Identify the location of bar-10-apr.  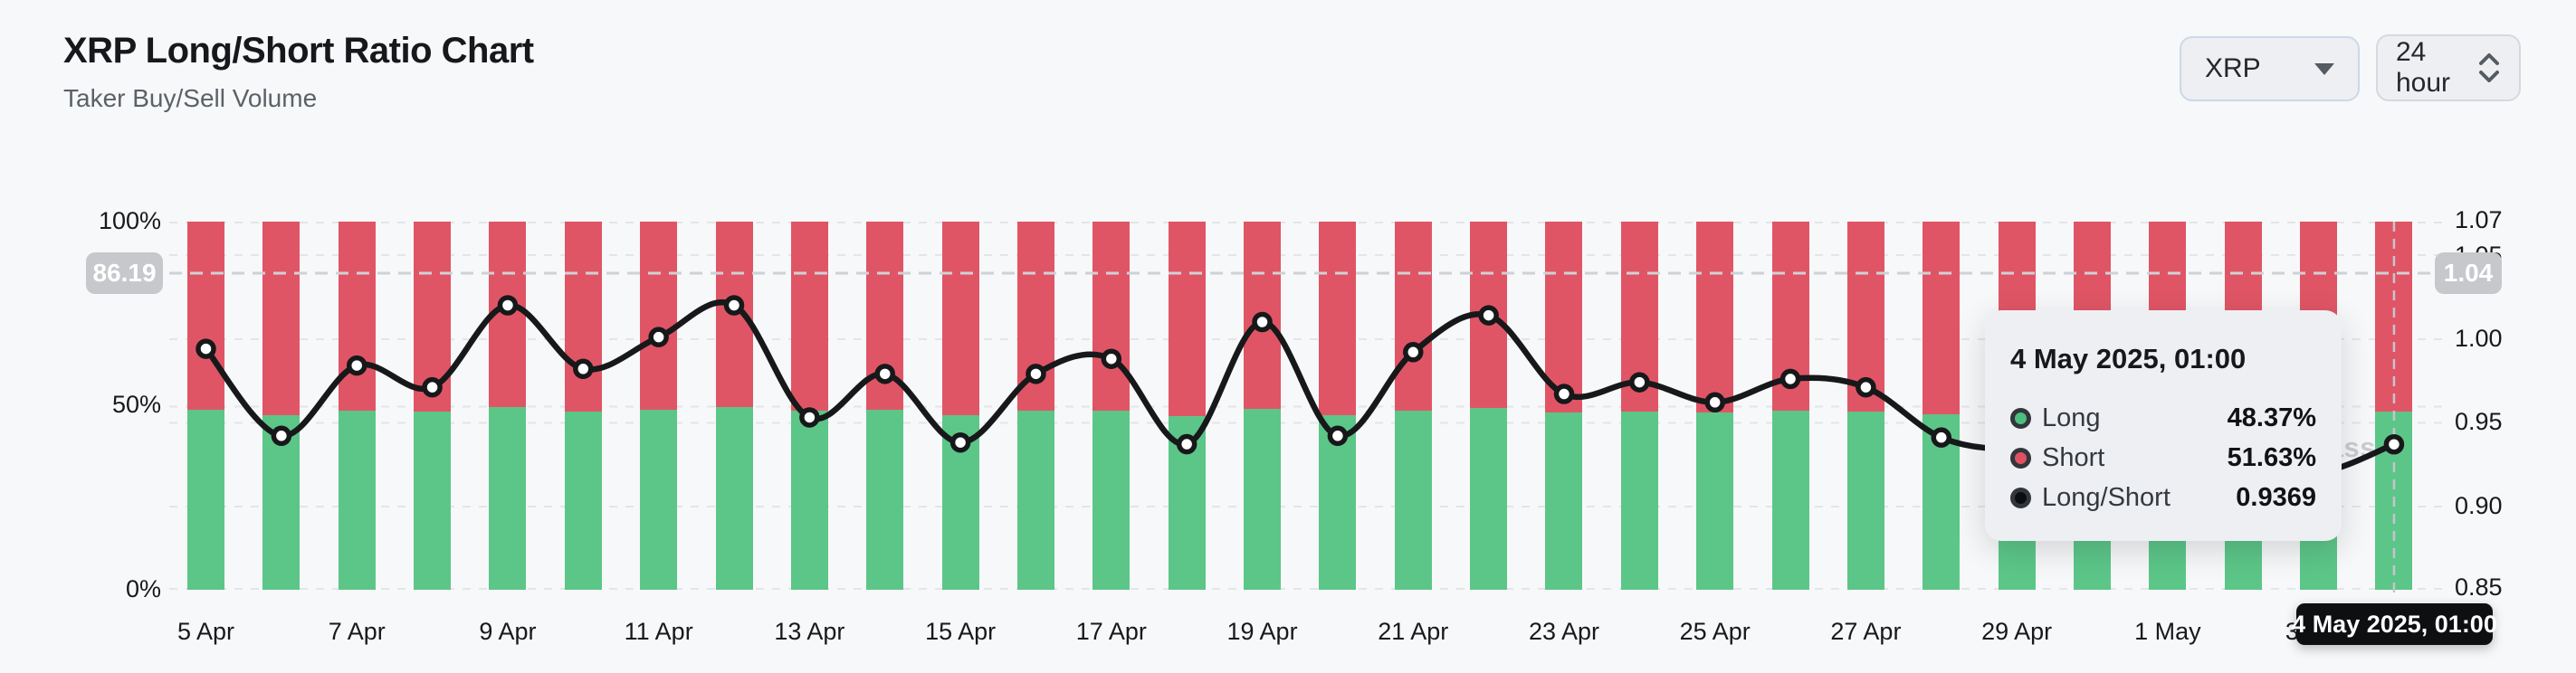
(583, 406).